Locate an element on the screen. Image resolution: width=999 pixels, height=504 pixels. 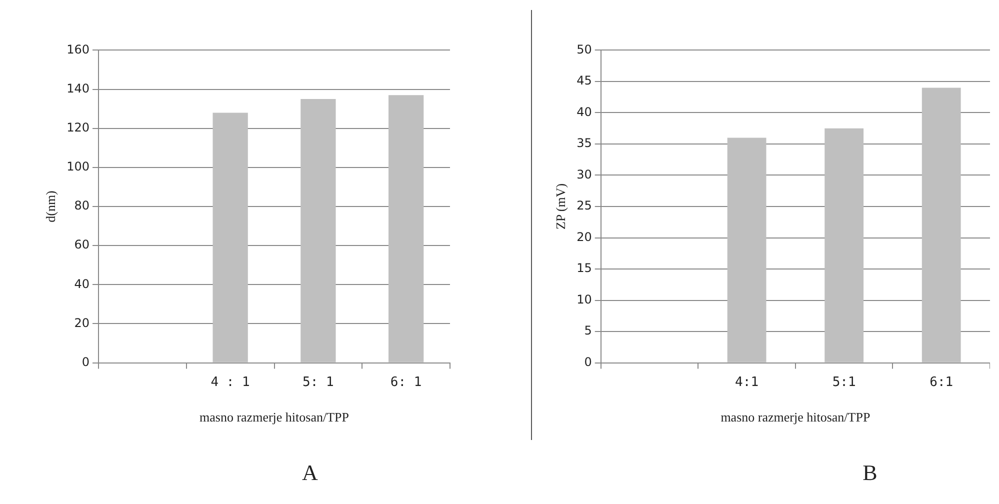
x-tick-label: 5: 1 is located at coordinates (318, 382).